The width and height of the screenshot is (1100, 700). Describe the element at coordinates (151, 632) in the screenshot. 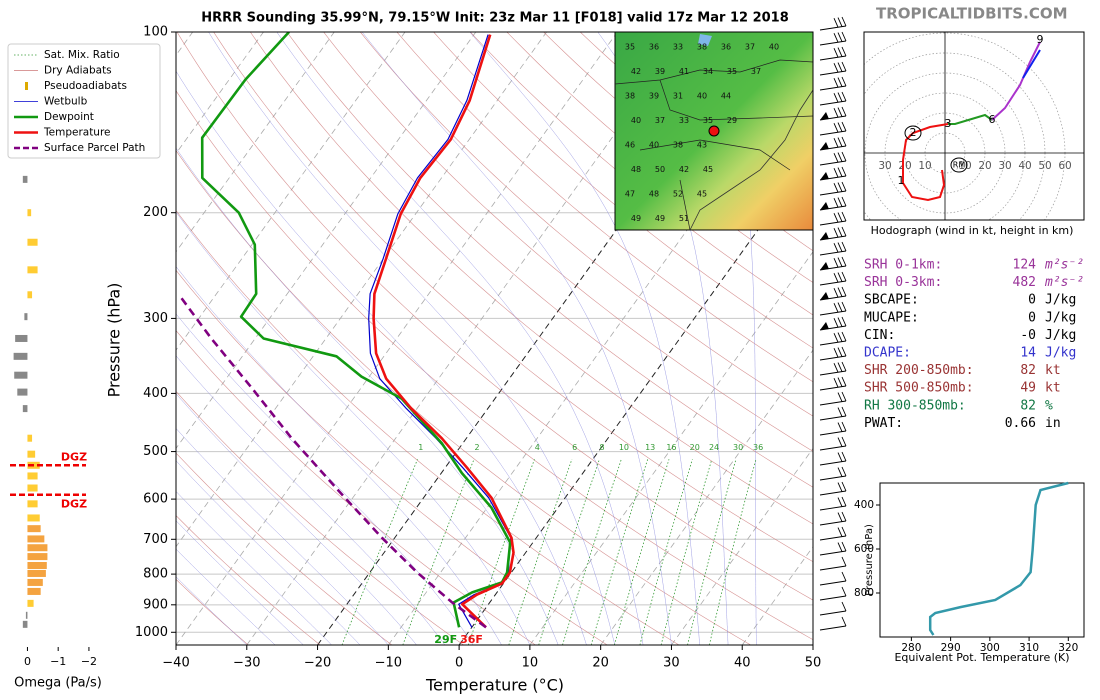

I see `y-tick-label: 1000` at that location.